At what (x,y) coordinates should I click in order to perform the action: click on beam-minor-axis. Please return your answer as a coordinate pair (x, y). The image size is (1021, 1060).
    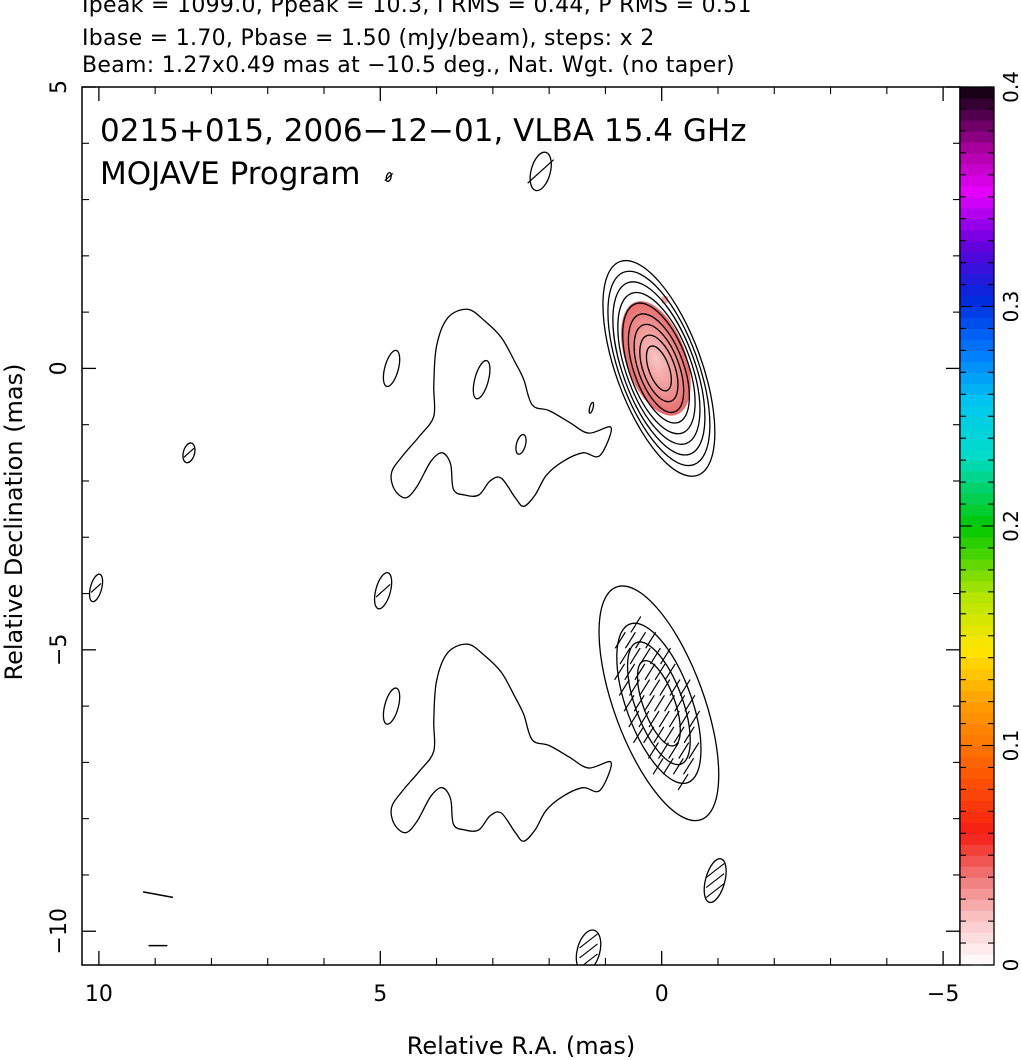
    Looking at the image, I should click on (158, 895).